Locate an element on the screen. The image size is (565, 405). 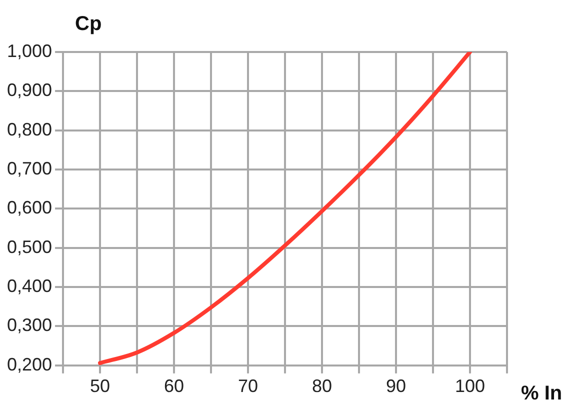
x-tick-label: 80 is located at coordinates (322, 386).